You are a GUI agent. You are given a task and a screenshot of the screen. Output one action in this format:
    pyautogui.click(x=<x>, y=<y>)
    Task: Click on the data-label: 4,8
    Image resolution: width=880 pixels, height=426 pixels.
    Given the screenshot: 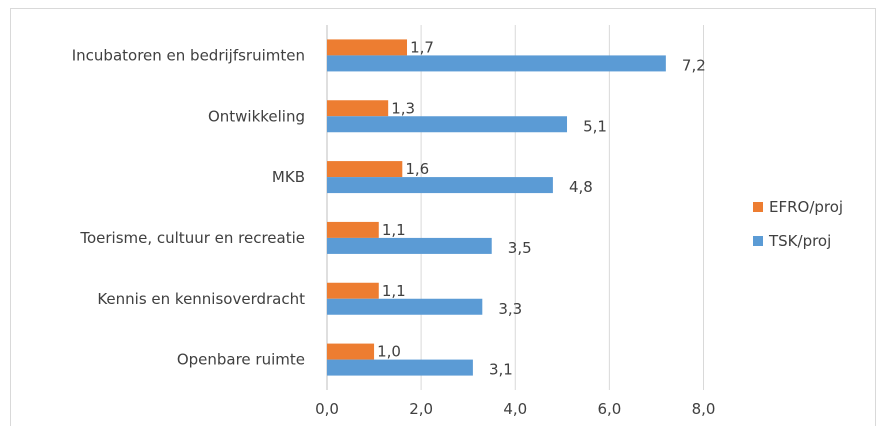 What is the action you would take?
    pyautogui.click(x=581, y=187)
    